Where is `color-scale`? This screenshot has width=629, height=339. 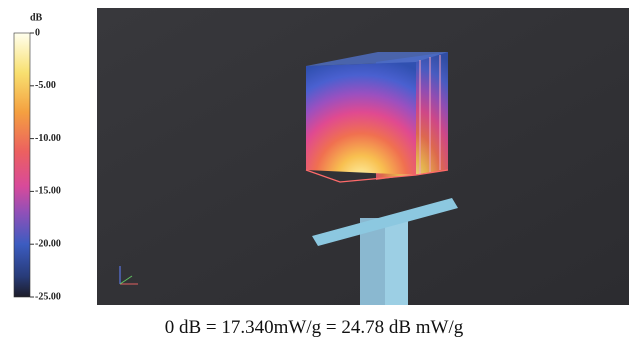 color-scale is located at coordinates (22, 165).